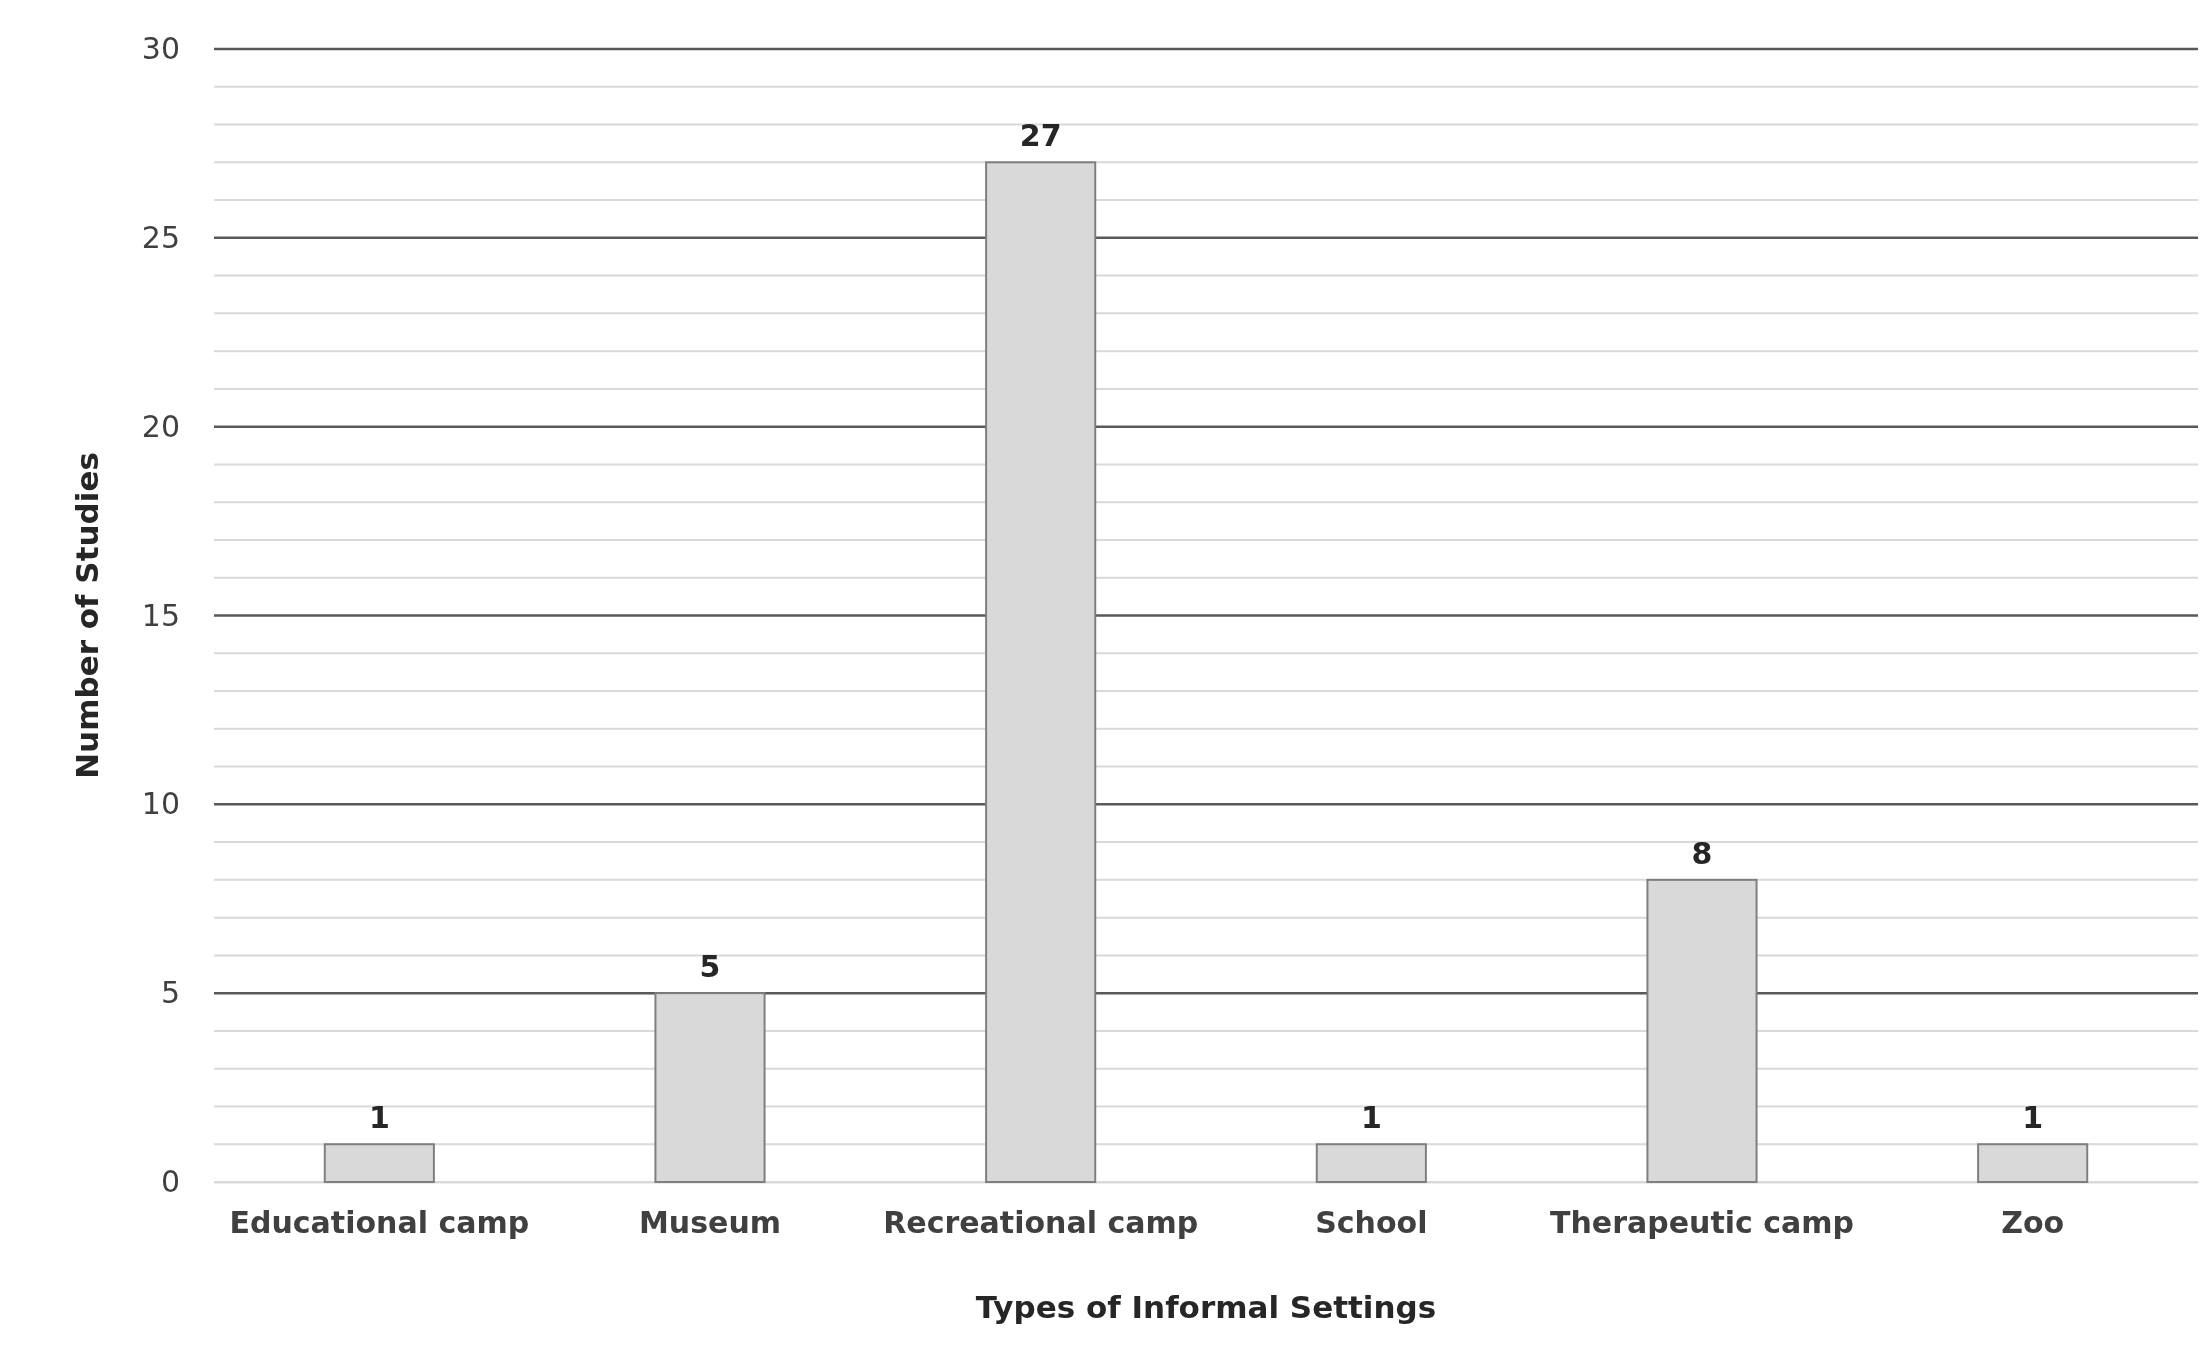 The image size is (2212, 1351). Describe the element at coordinates (160, 426) in the screenshot. I see `y-tick-label: 20` at that location.